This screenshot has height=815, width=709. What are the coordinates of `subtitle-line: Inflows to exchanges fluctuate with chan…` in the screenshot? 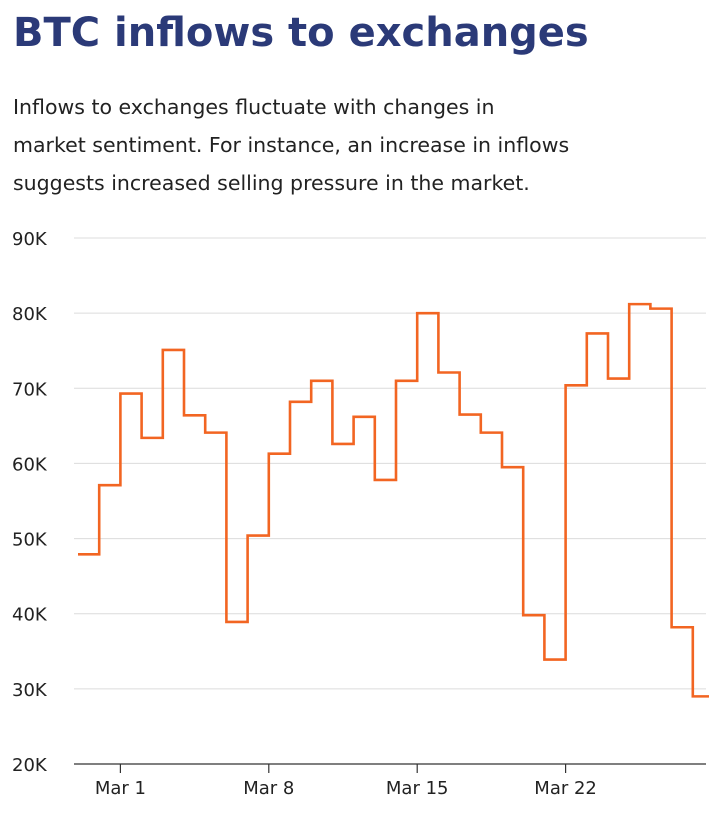 It's located at (254, 107).